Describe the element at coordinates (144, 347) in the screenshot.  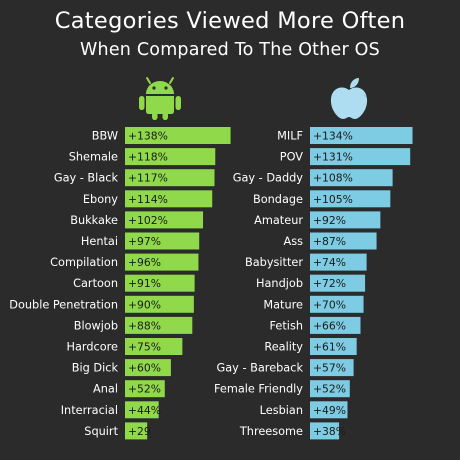
I see `android-value-label-11: +75%` at that location.